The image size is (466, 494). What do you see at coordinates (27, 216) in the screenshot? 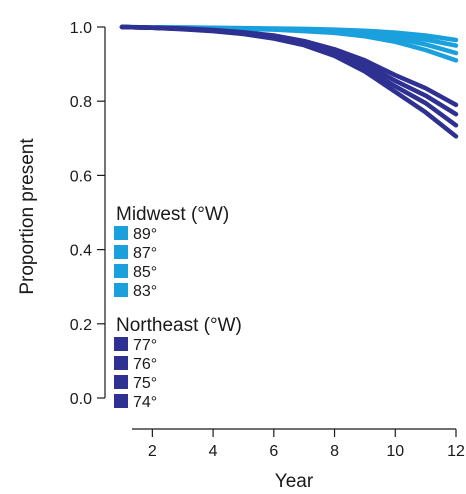
I see `y-axis-title: Proportion present` at bounding box center [27, 216].